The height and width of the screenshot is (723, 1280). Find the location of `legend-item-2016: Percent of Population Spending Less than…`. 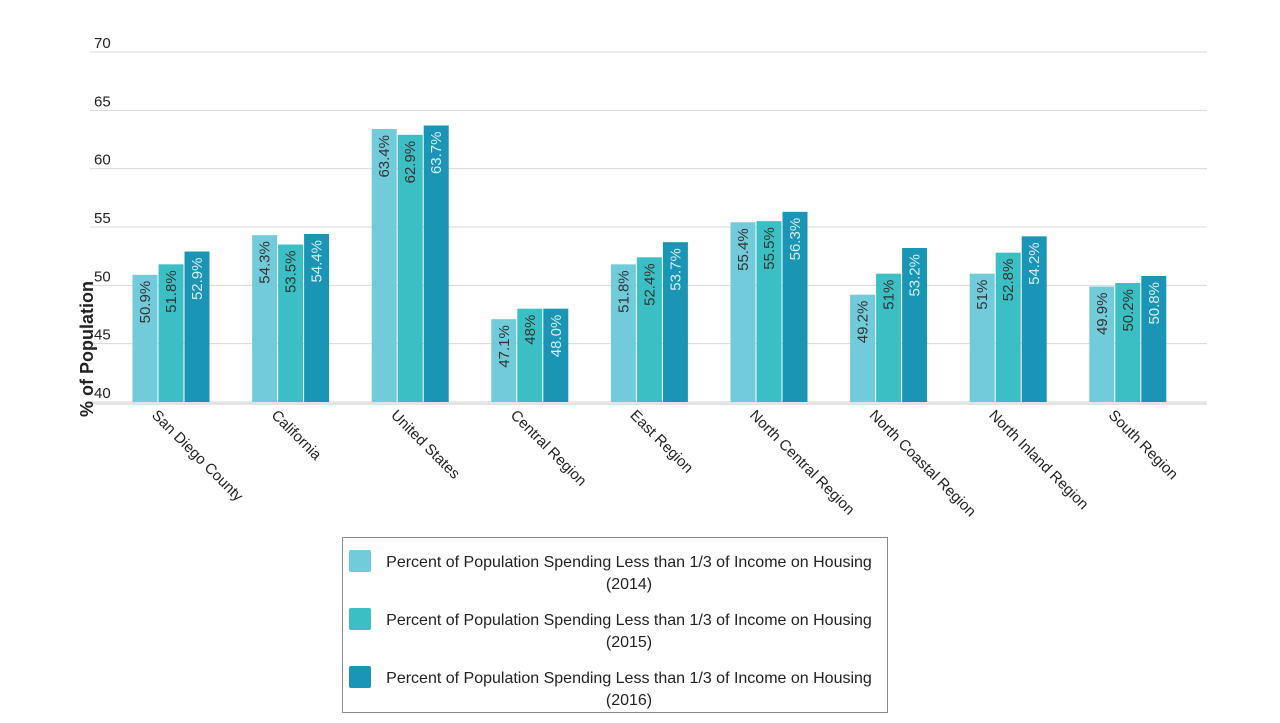

legend-item-2016: Percent of Population Spending Less than… is located at coordinates (614, 685).